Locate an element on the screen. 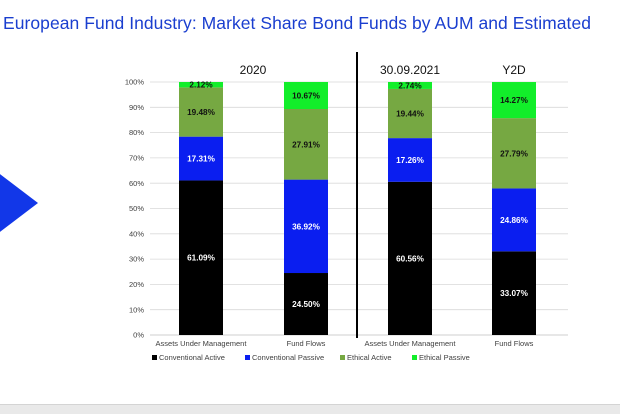  data-label: 14.27% is located at coordinates (514, 100).